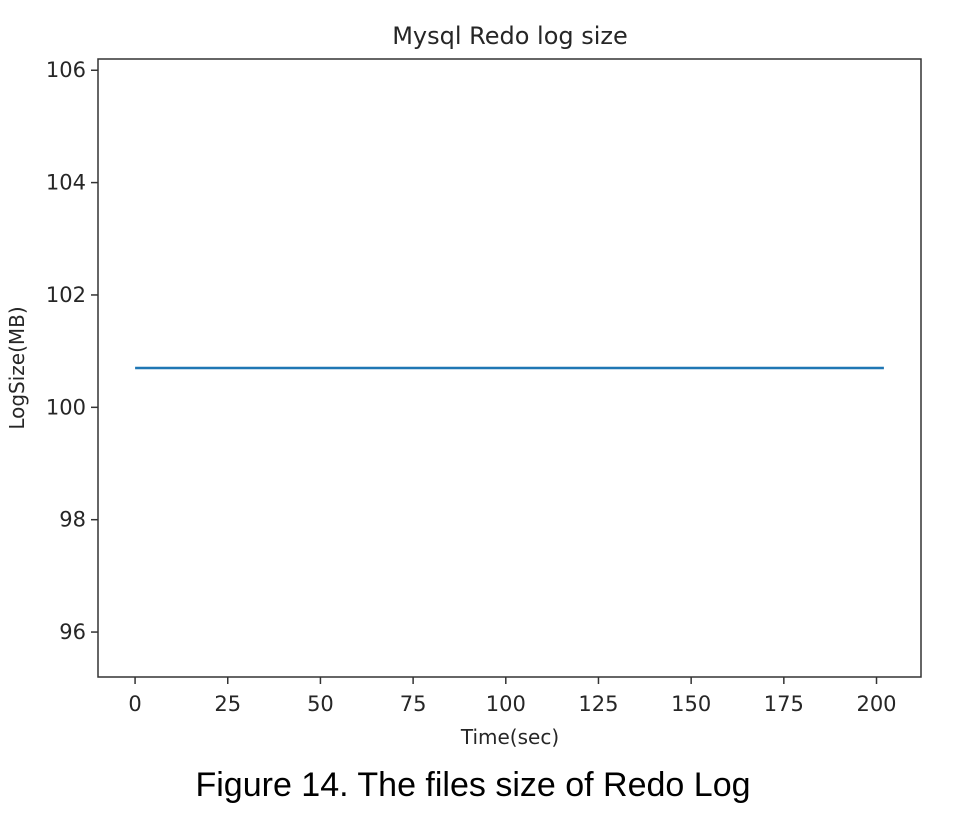 Image resolution: width=974 pixels, height=836 pixels. Describe the element at coordinates (784, 704) in the screenshot. I see `x-tick-label: 175` at that location.